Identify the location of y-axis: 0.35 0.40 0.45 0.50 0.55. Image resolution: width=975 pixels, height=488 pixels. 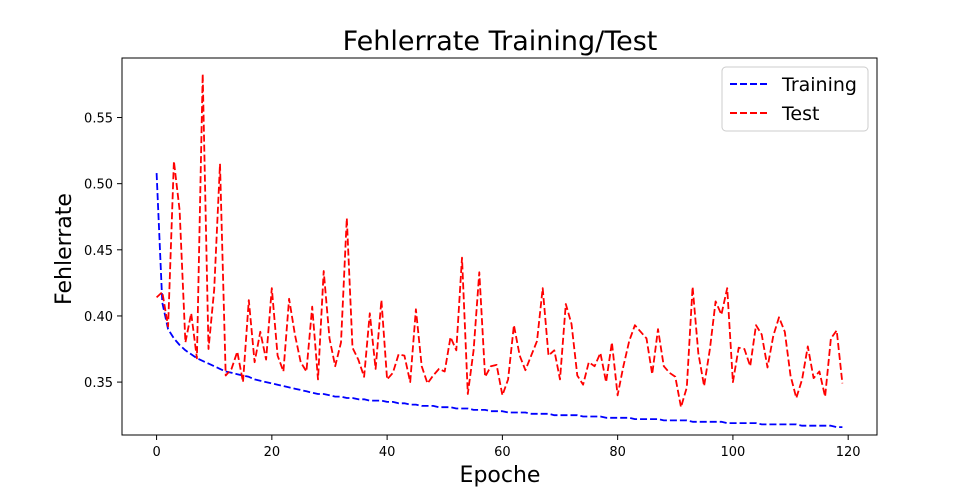
(103, 251).